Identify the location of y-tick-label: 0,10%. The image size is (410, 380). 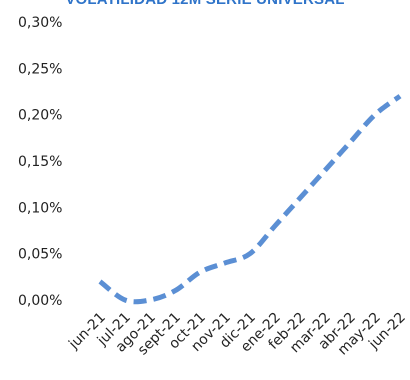
(40, 208).